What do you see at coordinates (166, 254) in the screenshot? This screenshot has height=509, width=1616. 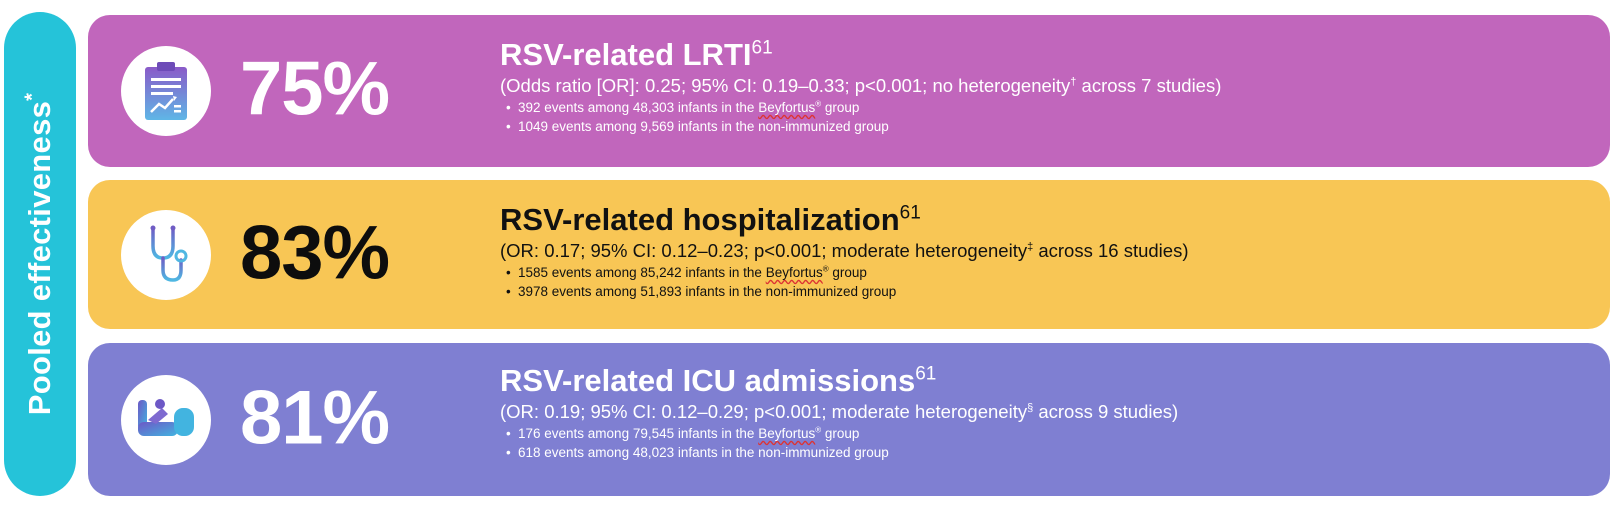 I see `stethoscope-icon` at bounding box center [166, 254].